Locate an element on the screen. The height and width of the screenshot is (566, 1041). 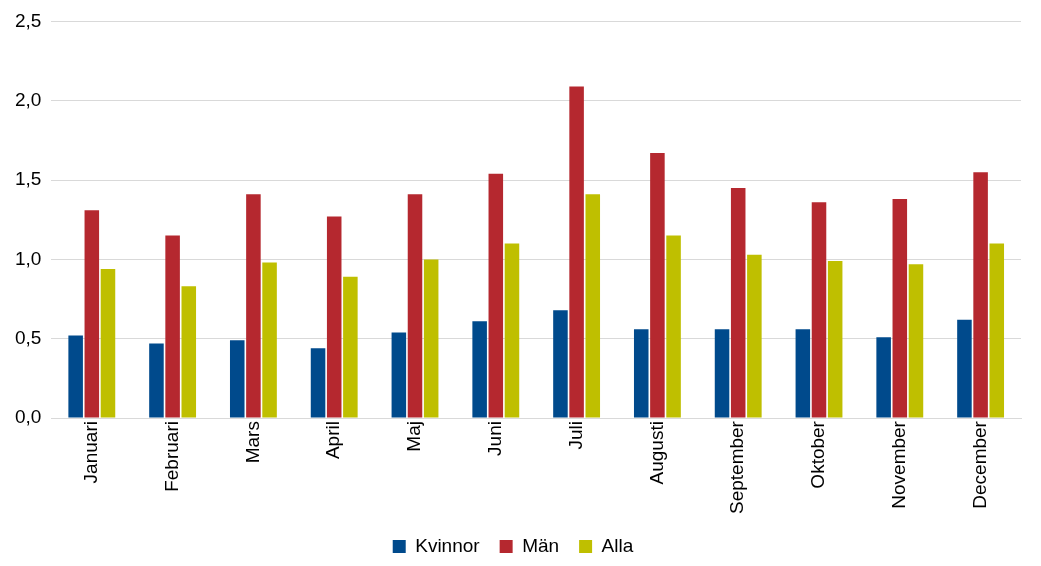
x-tick-label: Februari is located at coordinates (171, 456).